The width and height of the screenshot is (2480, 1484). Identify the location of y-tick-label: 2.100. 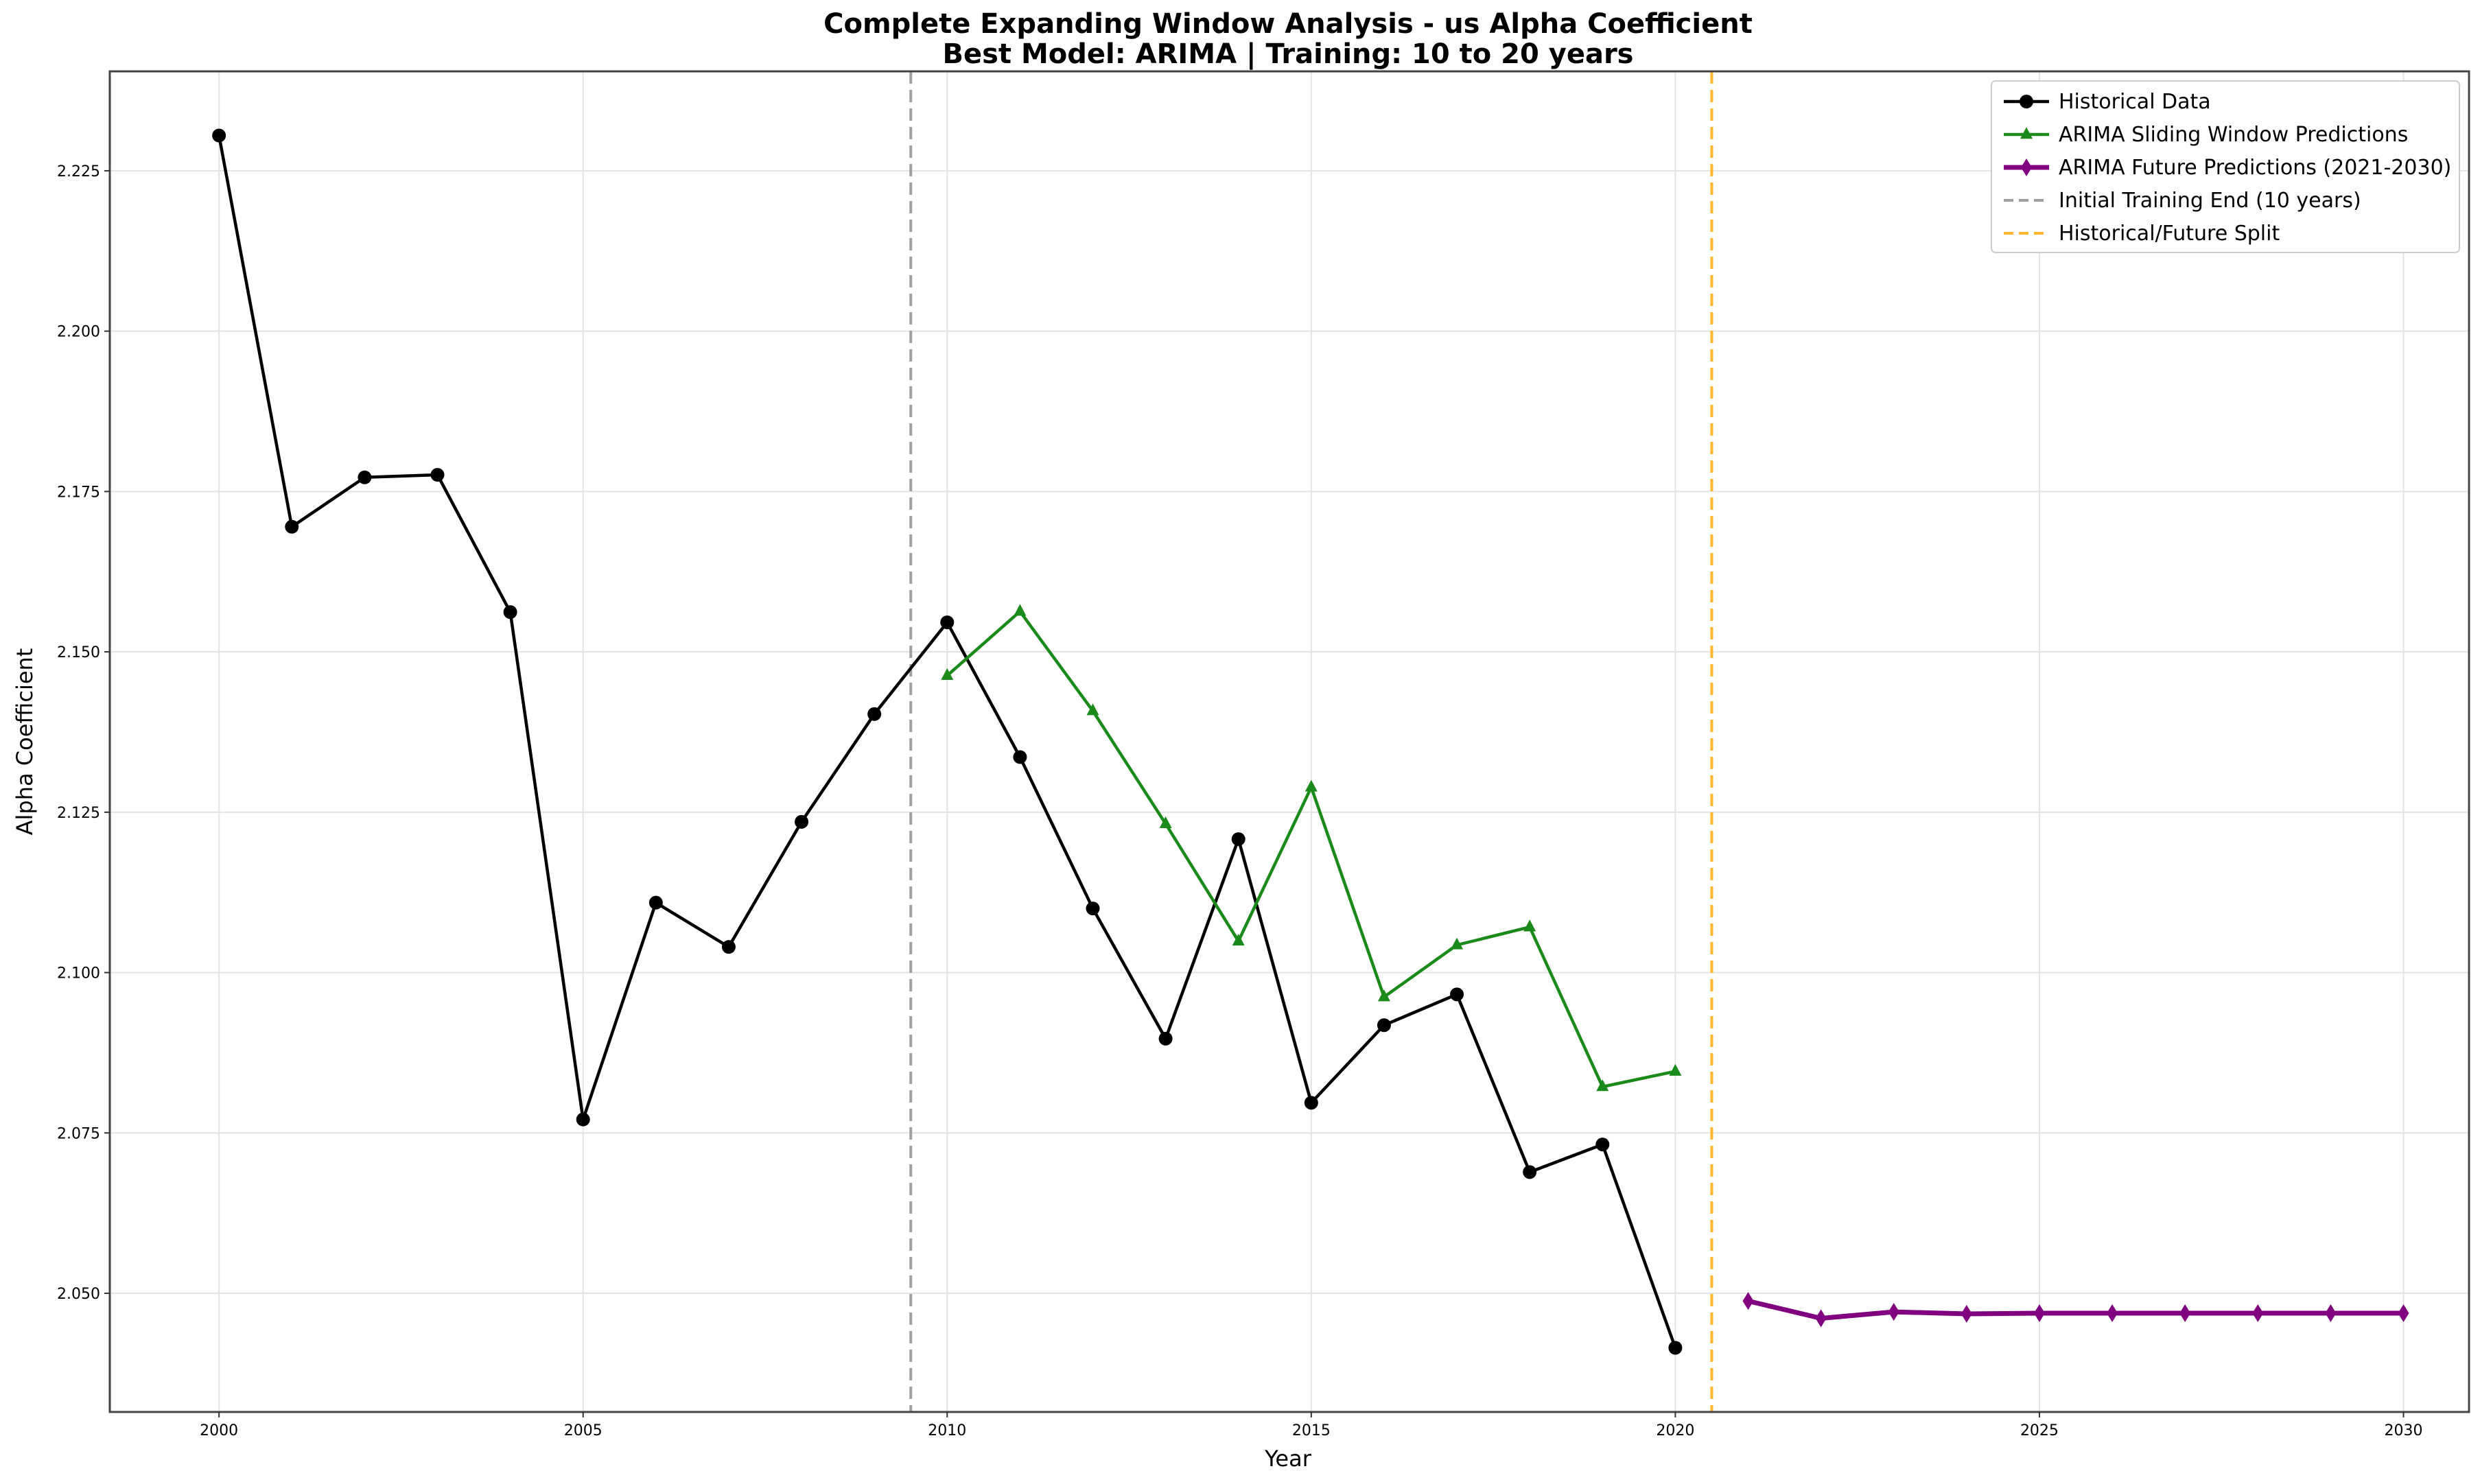
(78, 973).